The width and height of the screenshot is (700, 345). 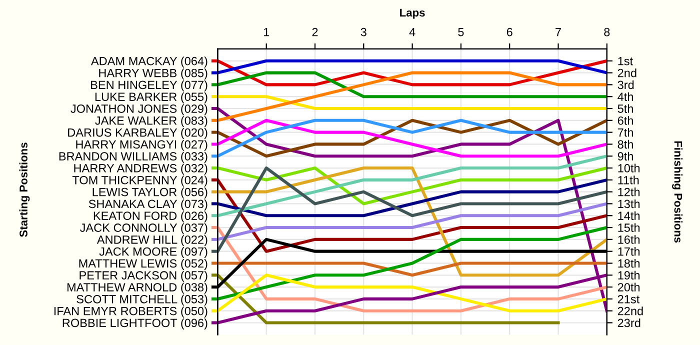 I want to click on legend-label: ROBBIE LIGHTFOOT (096), so click(x=135, y=324).